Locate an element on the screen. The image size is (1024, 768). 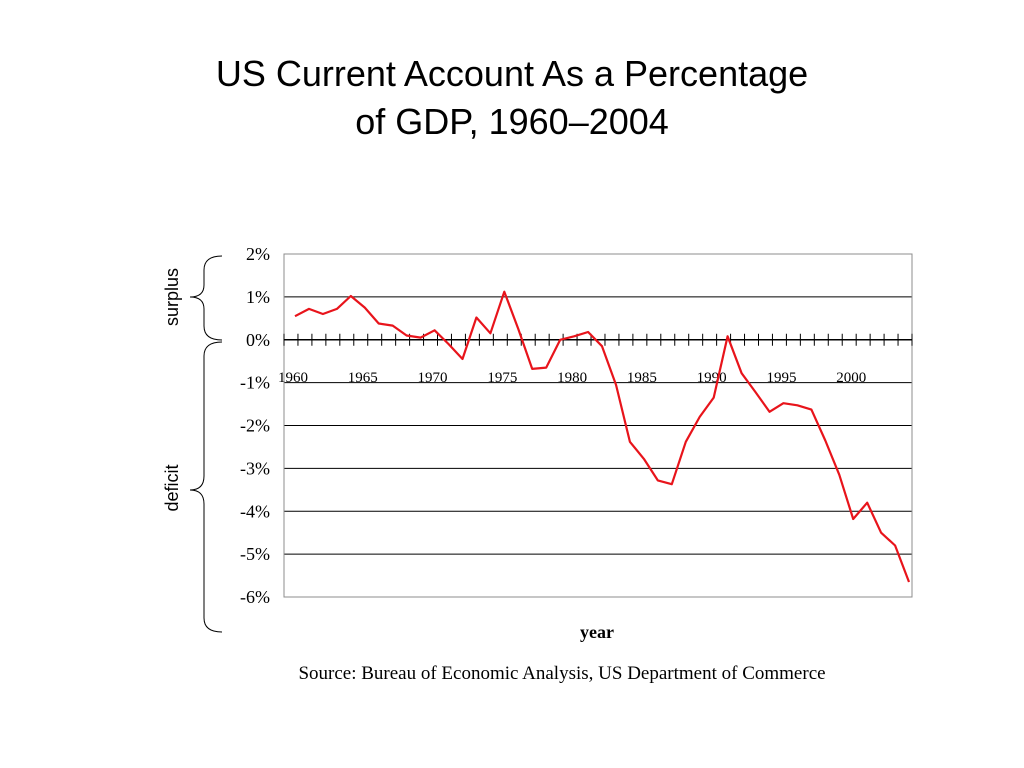
x-tick-label: 1975 is located at coordinates (502, 378).